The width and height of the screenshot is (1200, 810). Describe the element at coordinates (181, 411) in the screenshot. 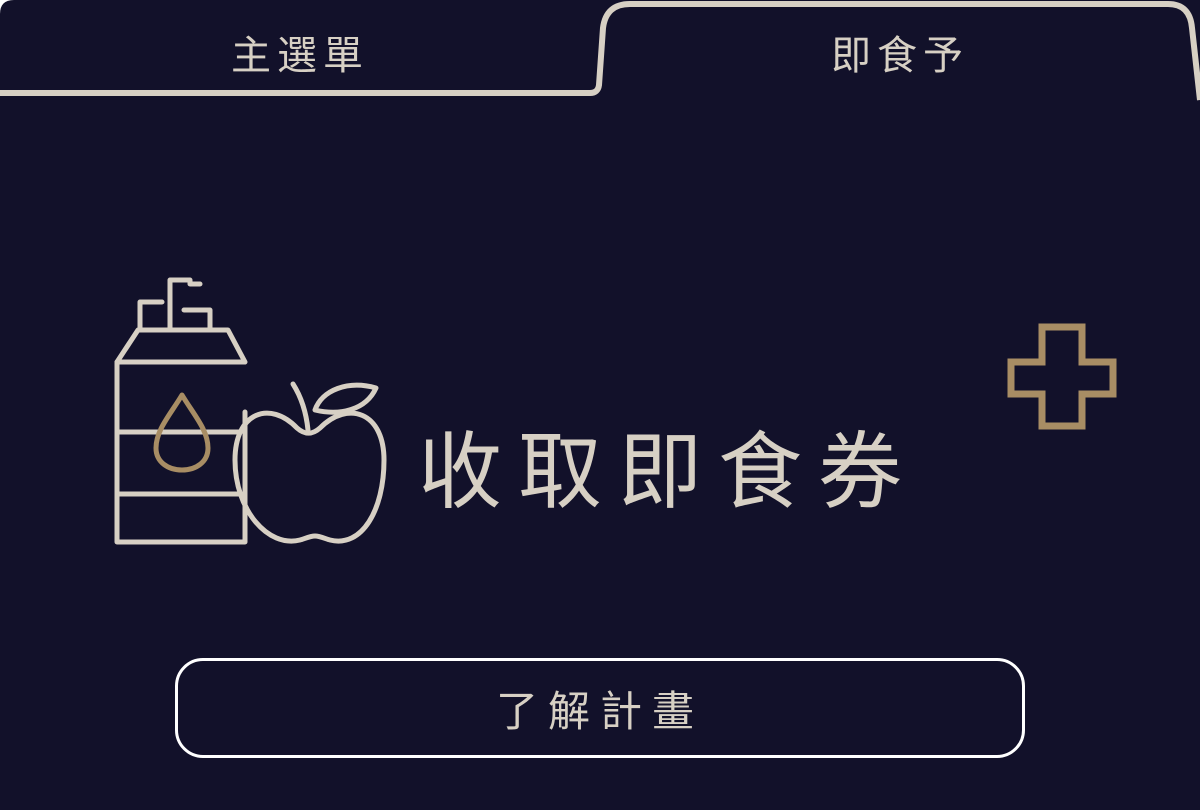

I see `juice-carton-icon` at that location.